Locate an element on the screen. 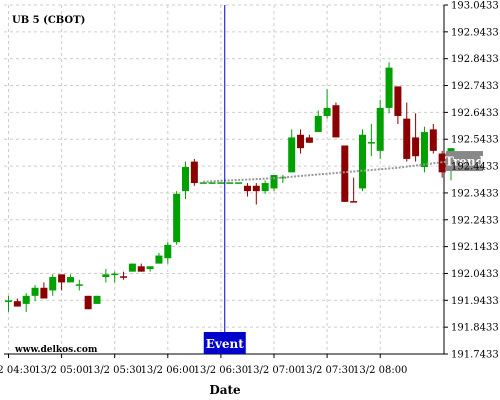 The width and height of the screenshot is (500, 400). event-marker-group: Event is located at coordinates (224, 179).